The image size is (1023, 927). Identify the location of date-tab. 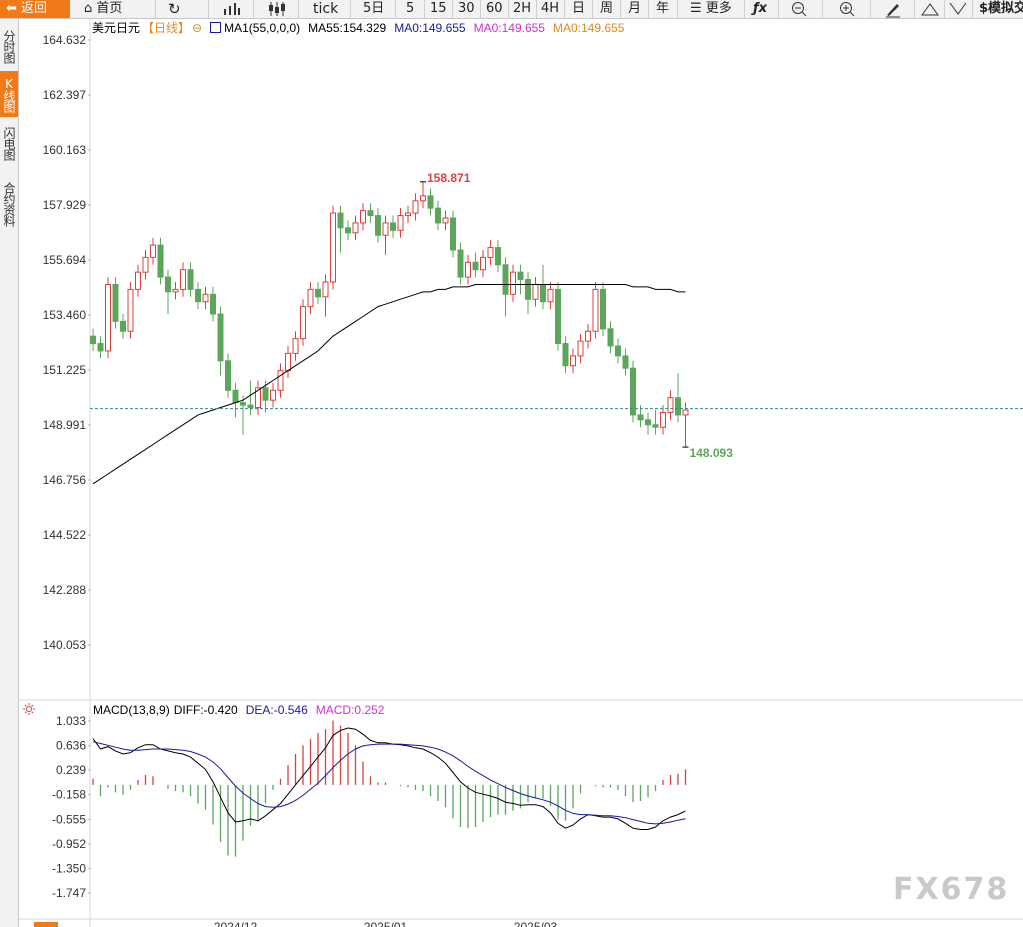
(46, 924).